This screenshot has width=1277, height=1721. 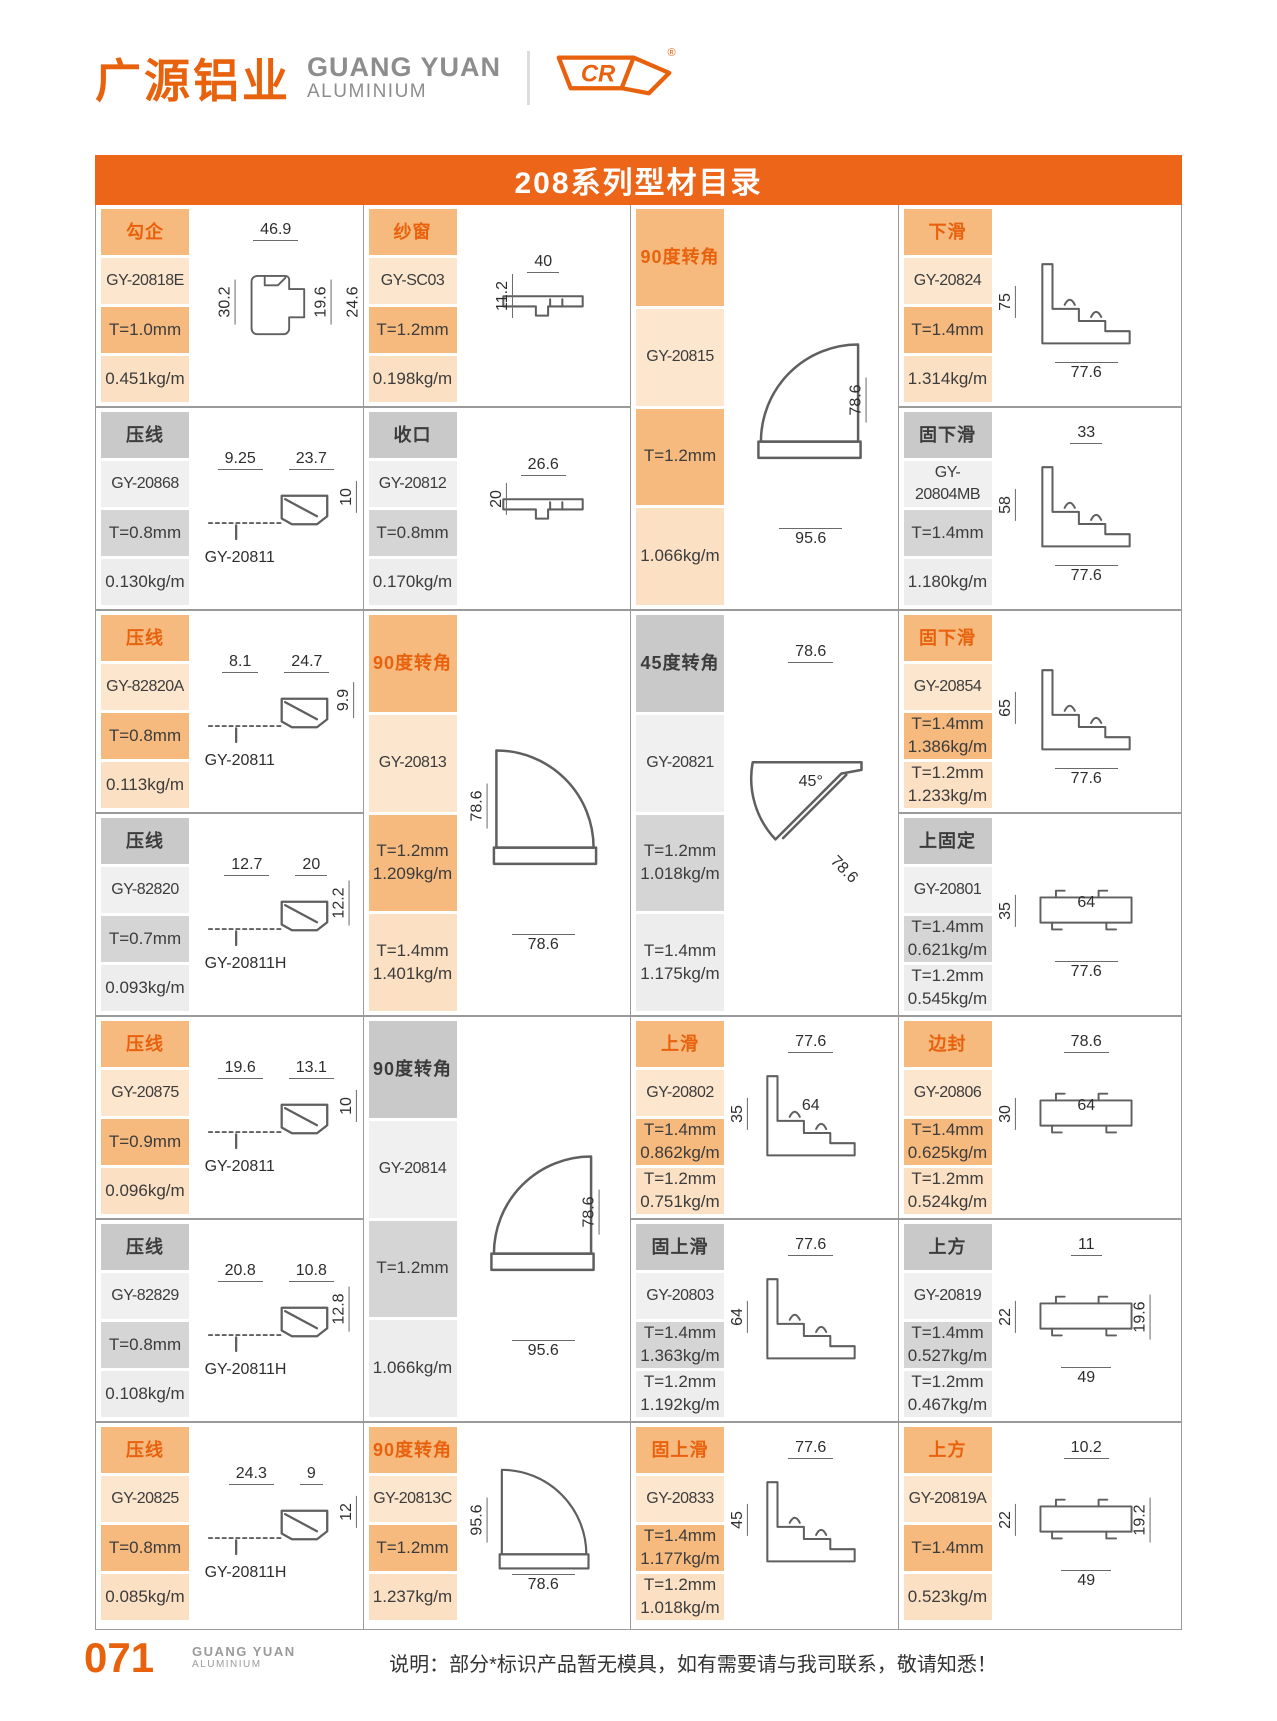 I want to click on dimension-label: 12, so click(x=347, y=1512).